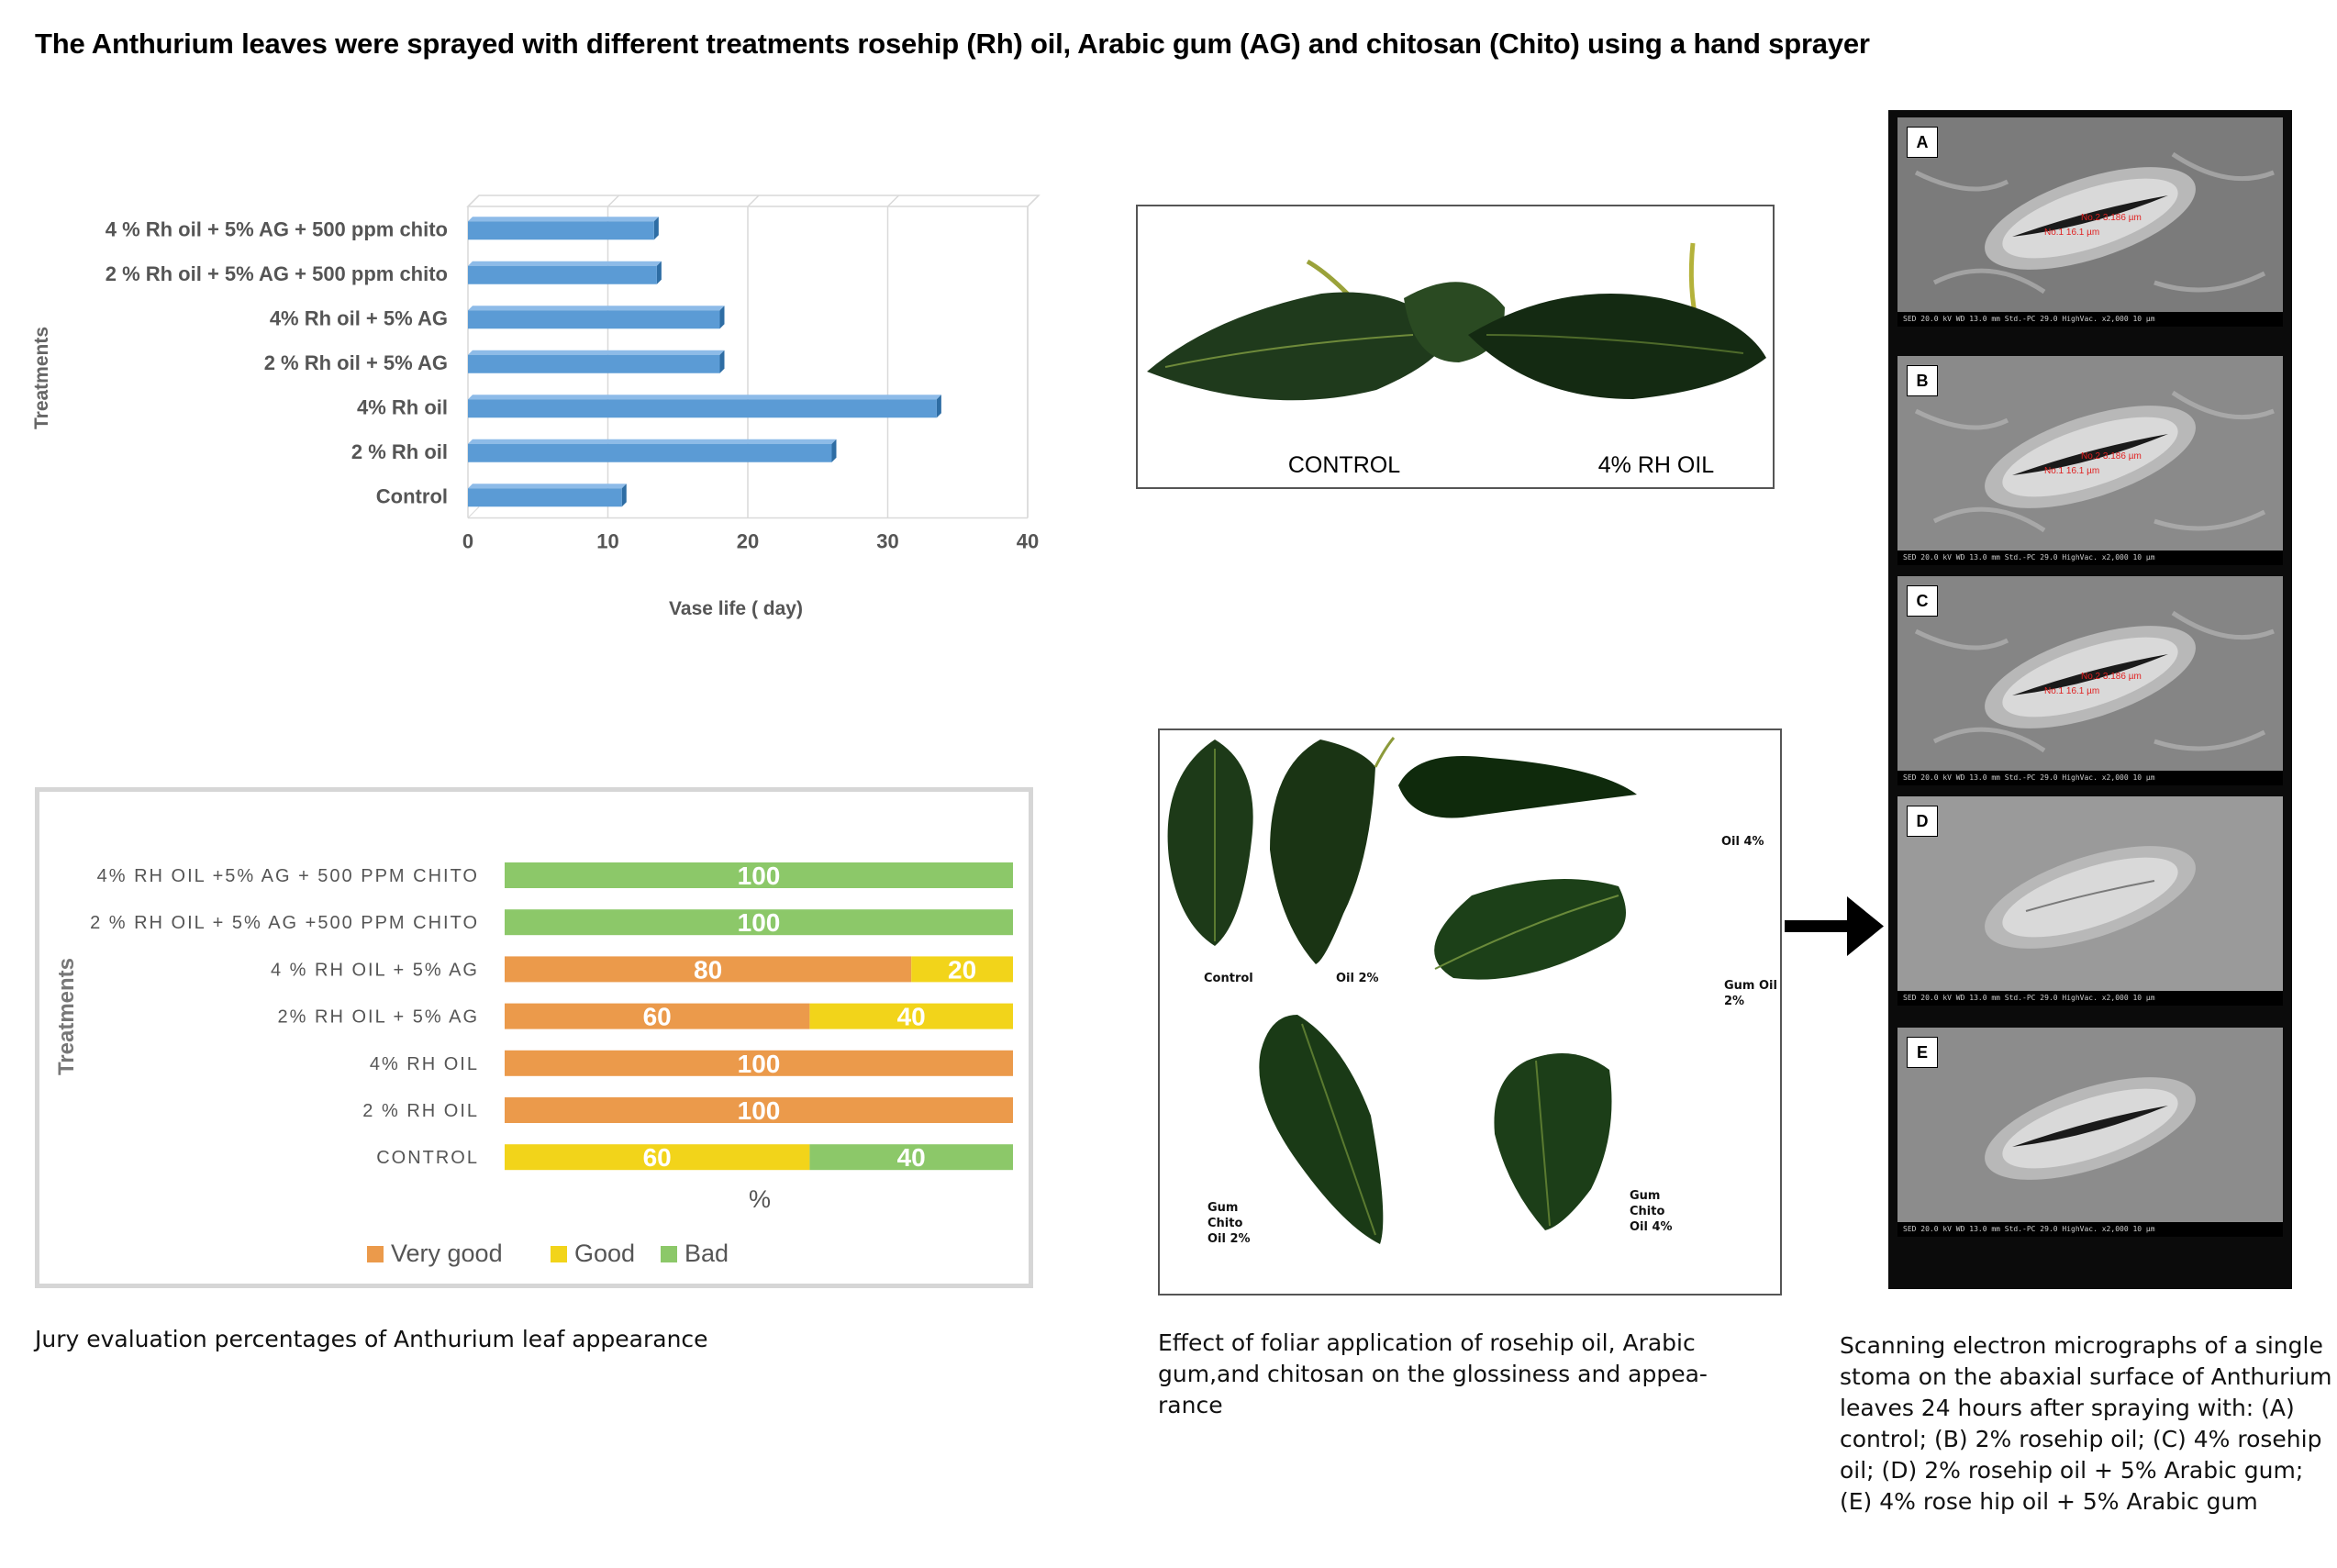  Describe the element at coordinates (379, 1017) in the screenshot. I see `jury-category-label: 2% RH OIL + 5% AG` at that location.